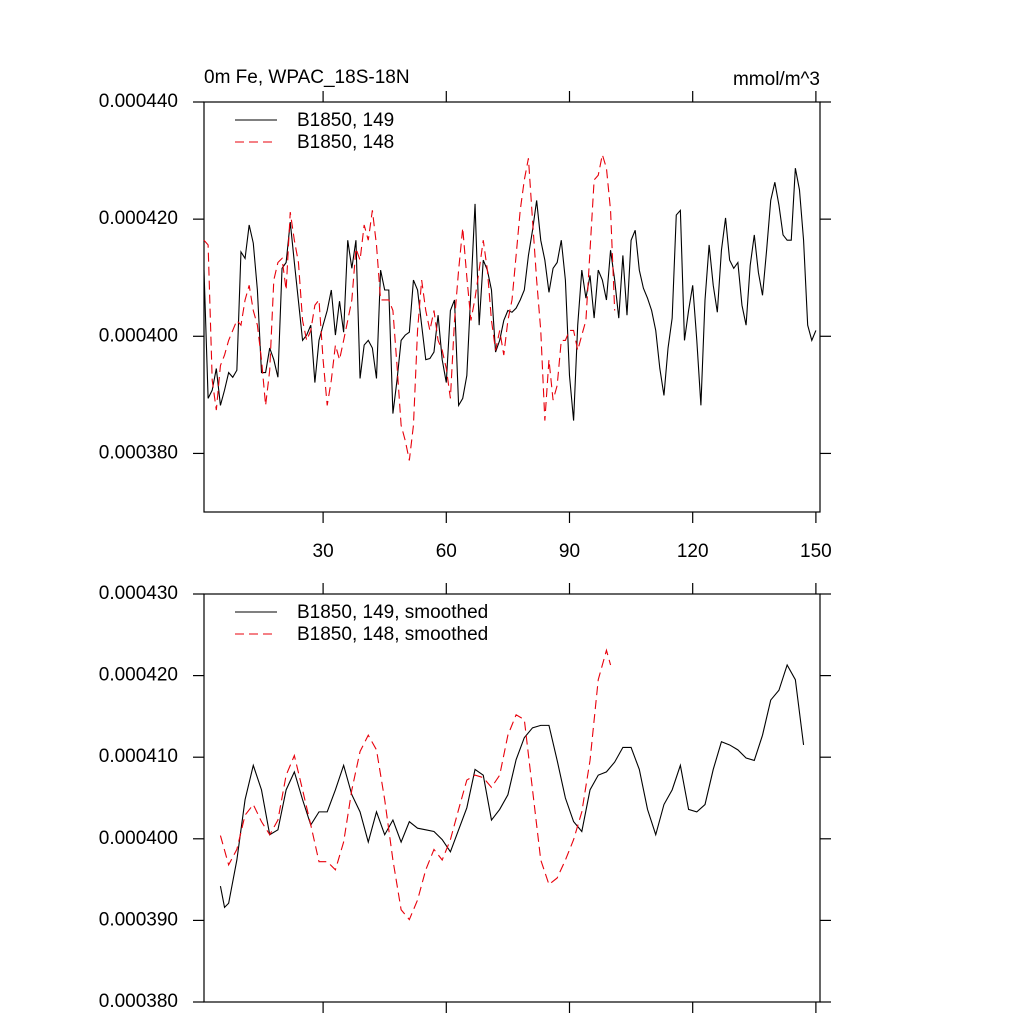  I want to click on y-tick-label: 0.000440, so click(138, 101).